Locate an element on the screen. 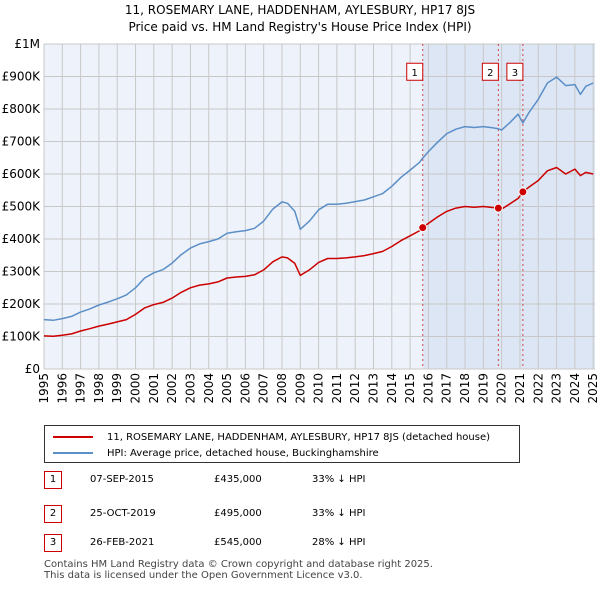 This screenshot has height=590, width=600. x-tick-label: 2018 is located at coordinates (465, 388).